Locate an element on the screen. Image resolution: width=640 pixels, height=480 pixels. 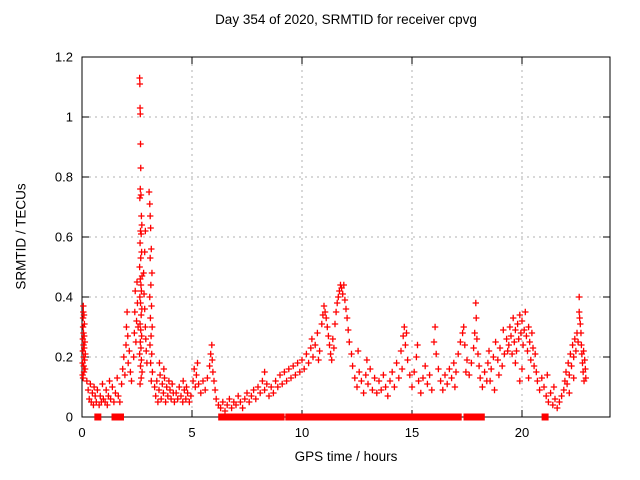
x-tick-label: 5 is located at coordinates (191, 432).